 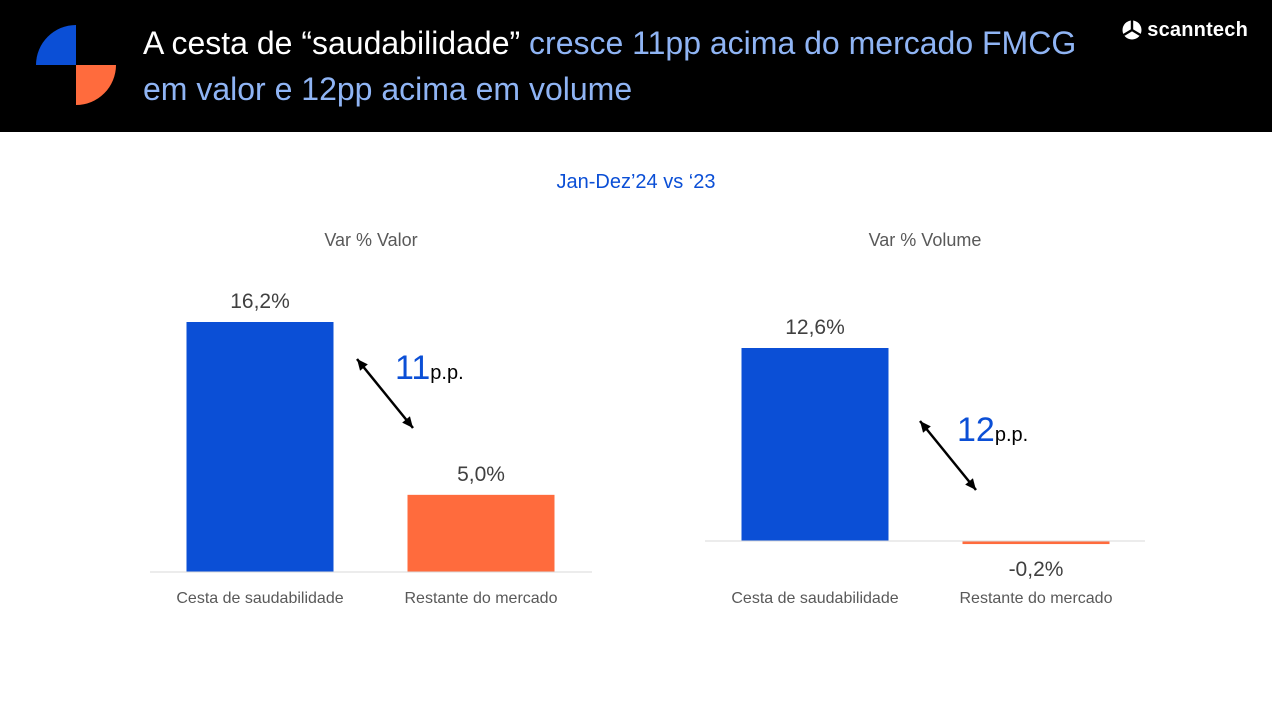 I want to click on scanntech-logo-icon, so click(x=1132, y=30).